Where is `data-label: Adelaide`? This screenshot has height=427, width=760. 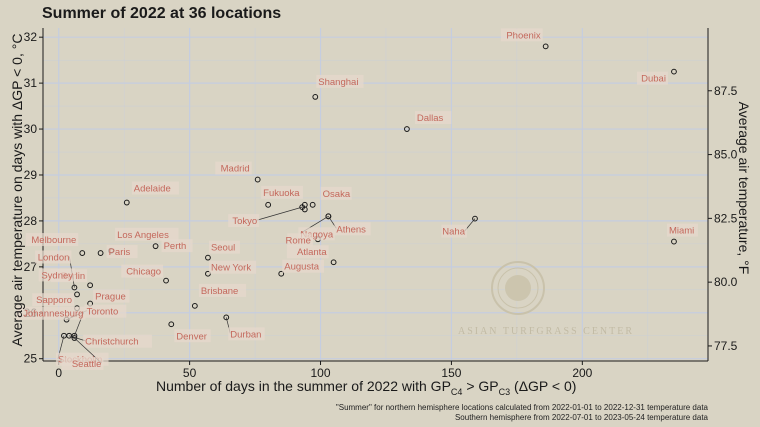
data-label: Adelaide is located at coordinates (152, 189).